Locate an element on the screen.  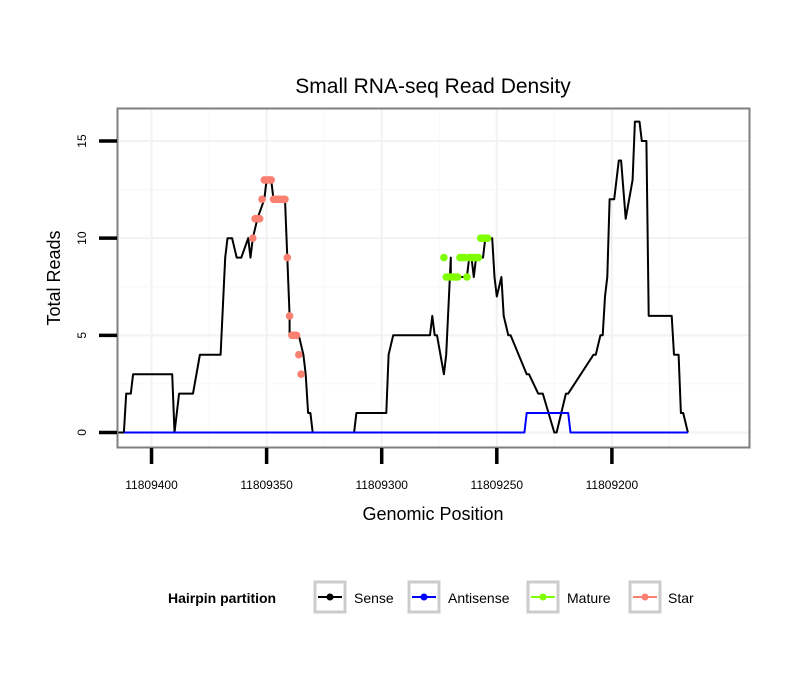
y-axis-title: Total Reads is located at coordinates (54, 277).